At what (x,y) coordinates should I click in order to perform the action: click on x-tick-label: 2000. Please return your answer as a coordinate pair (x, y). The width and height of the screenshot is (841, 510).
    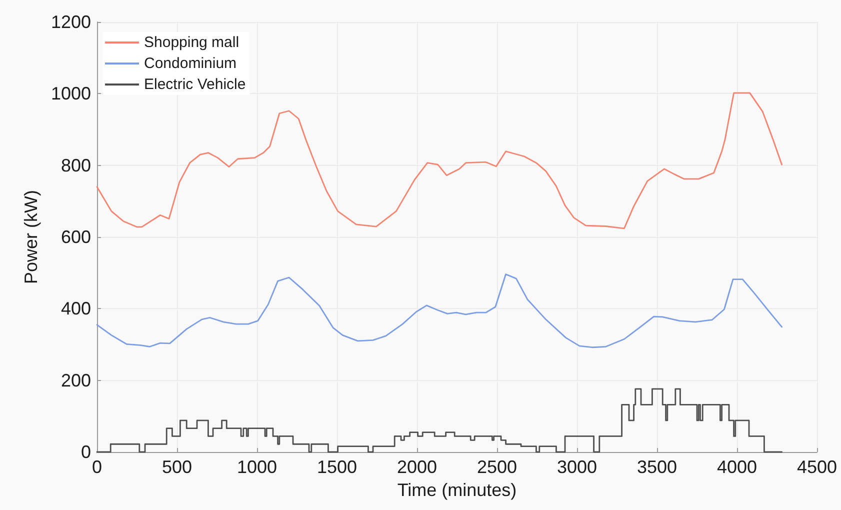
    Looking at the image, I should click on (417, 467).